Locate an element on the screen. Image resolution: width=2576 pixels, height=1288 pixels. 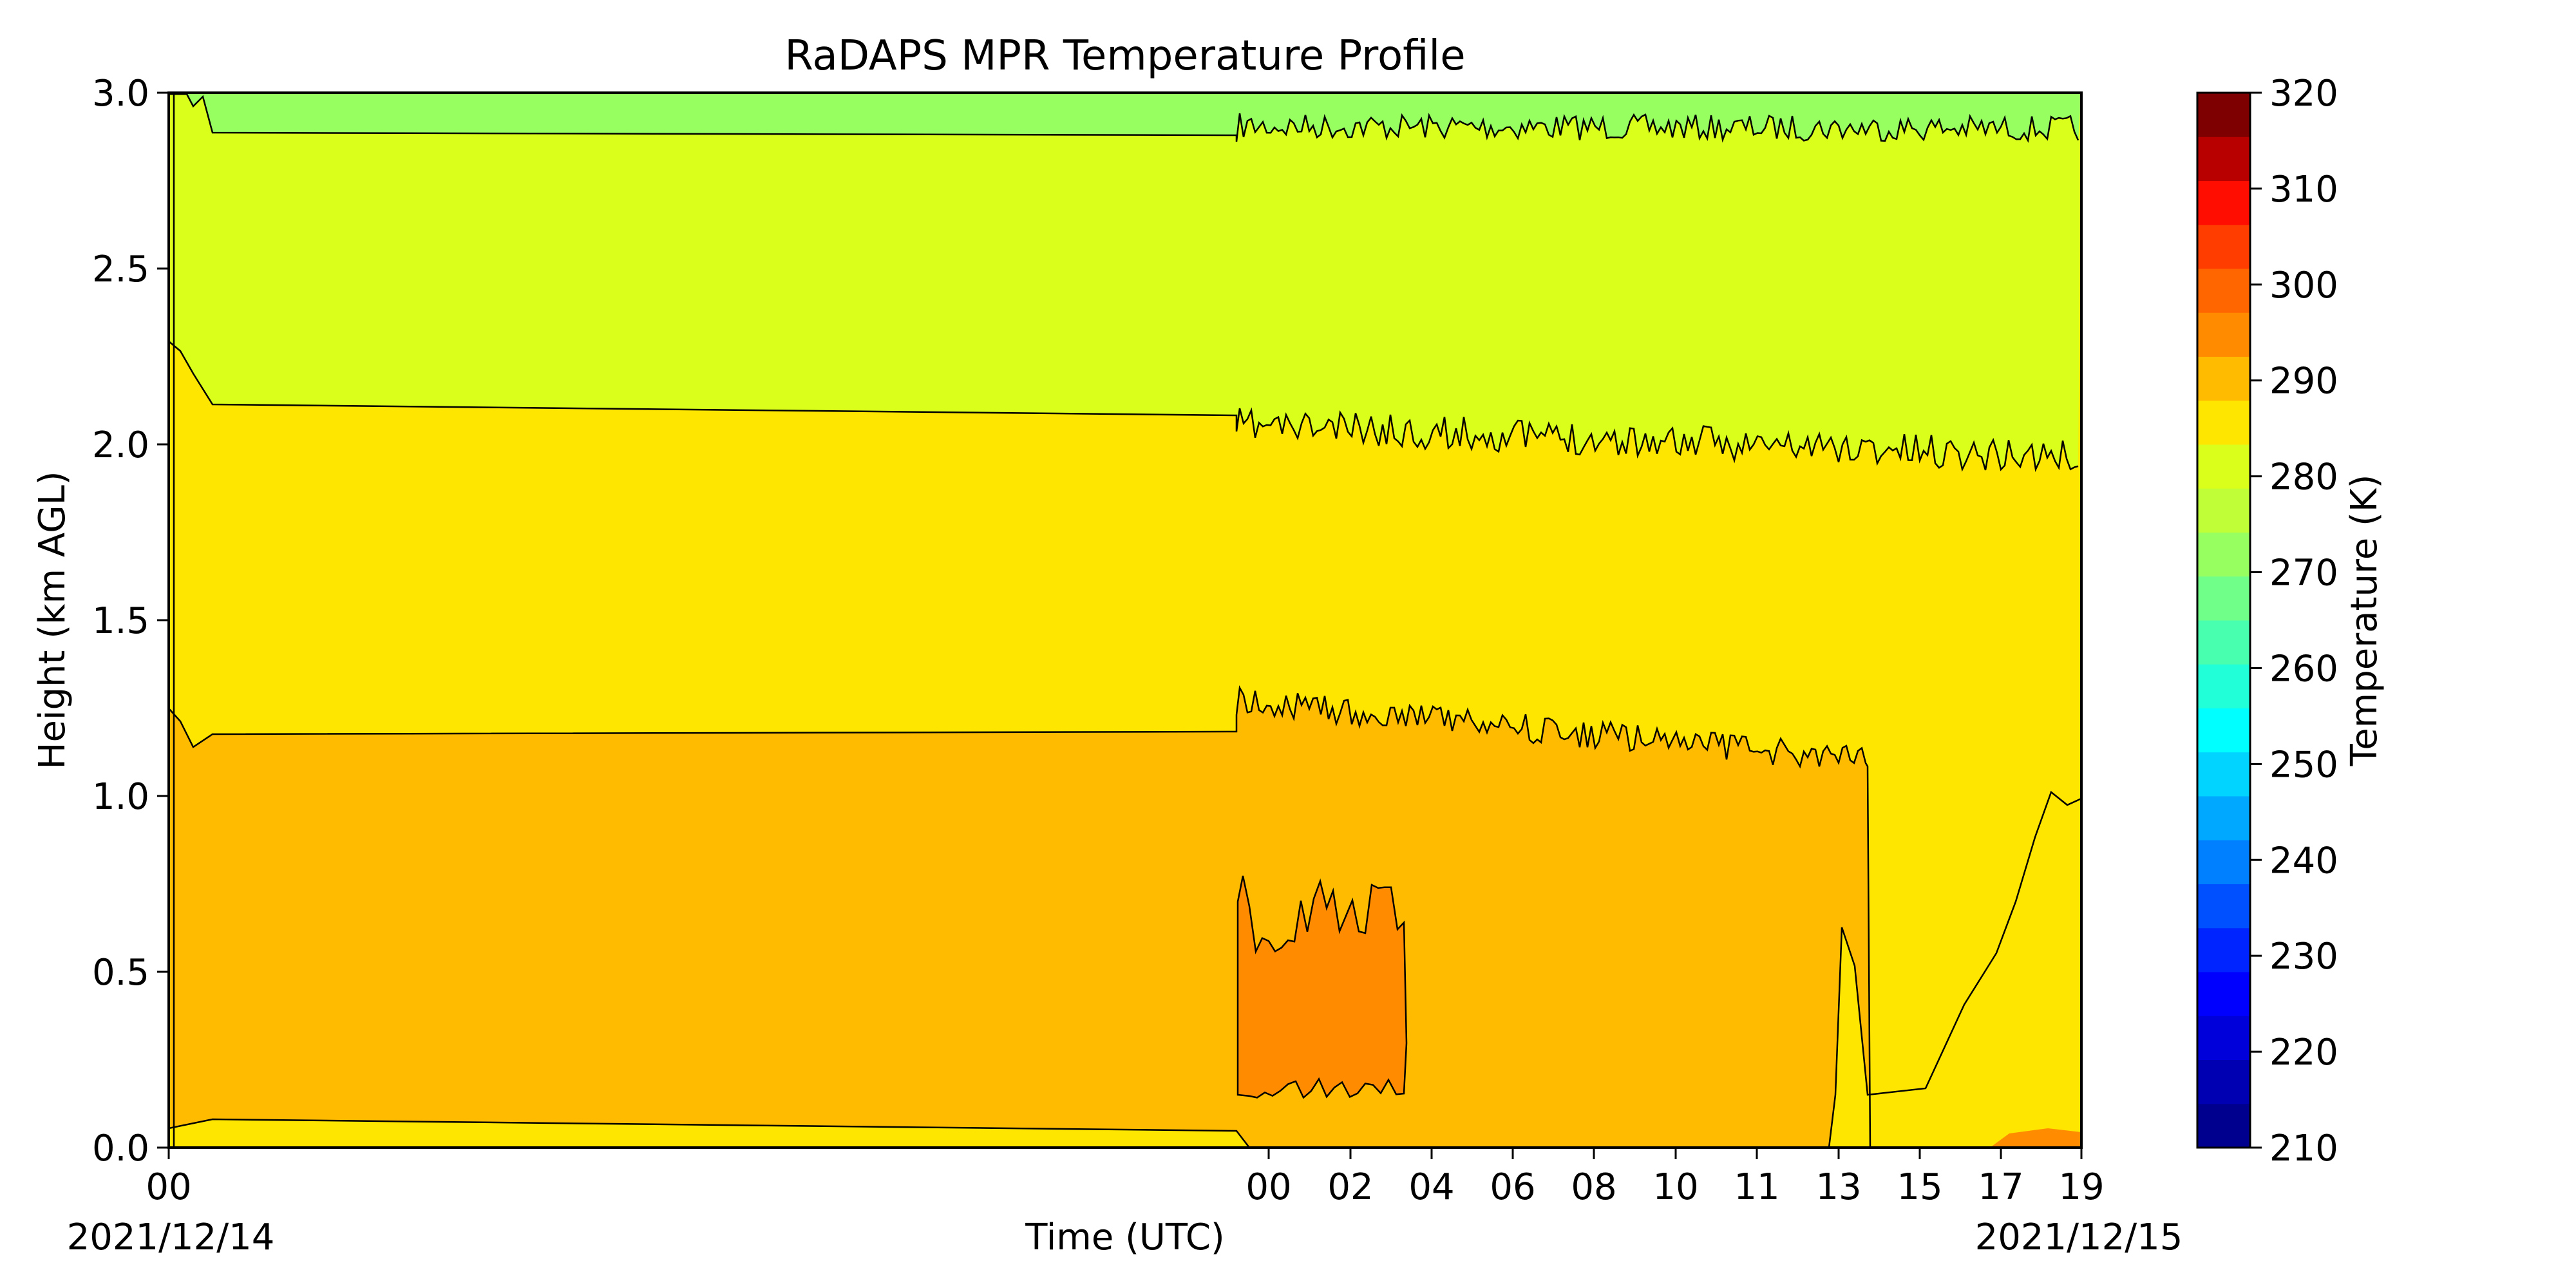
x-tick-label: 13 is located at coordinates (1838, 1187).